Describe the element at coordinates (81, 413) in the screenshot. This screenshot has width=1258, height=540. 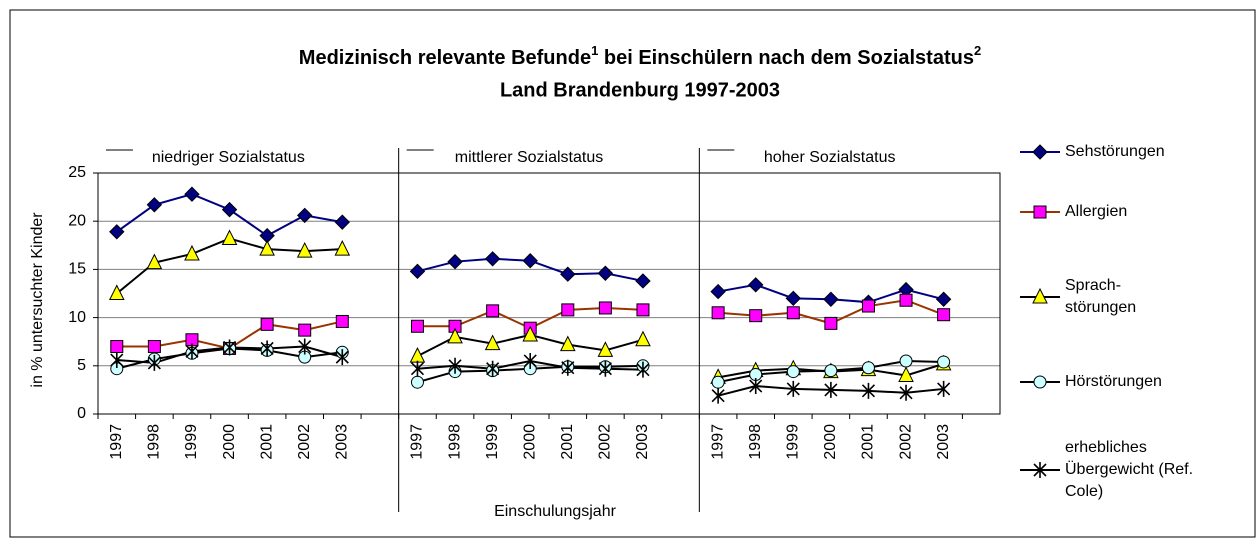
I see `y-tick-label: 0` at that location.